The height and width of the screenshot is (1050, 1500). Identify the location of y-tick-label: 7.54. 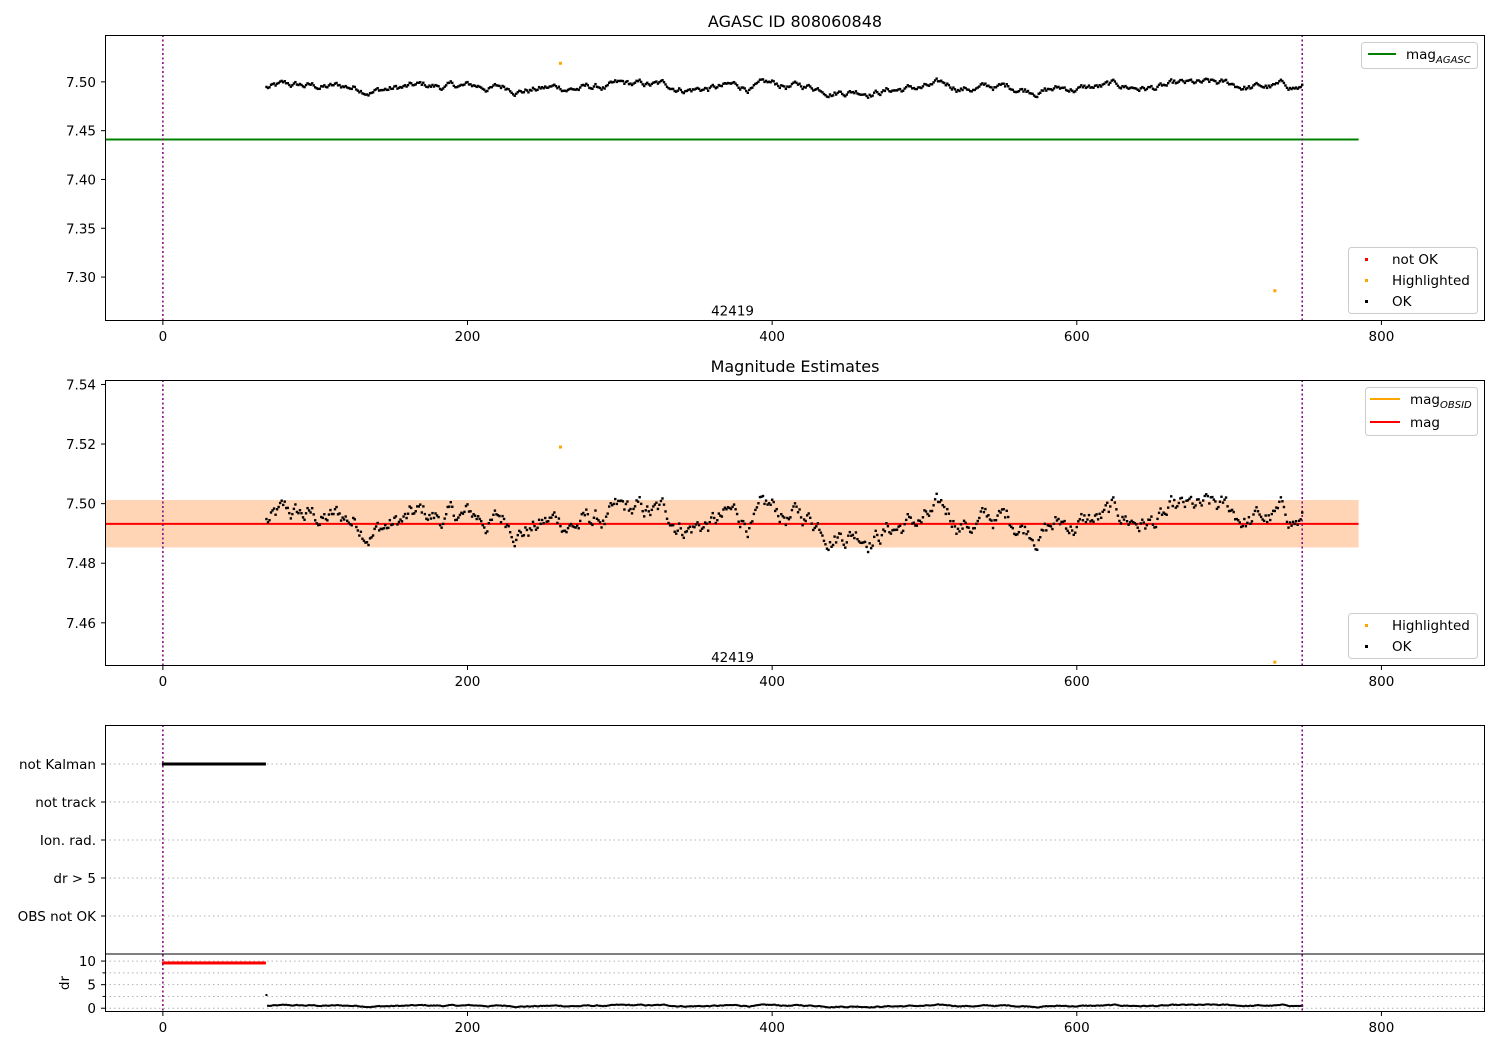
(81, 385).